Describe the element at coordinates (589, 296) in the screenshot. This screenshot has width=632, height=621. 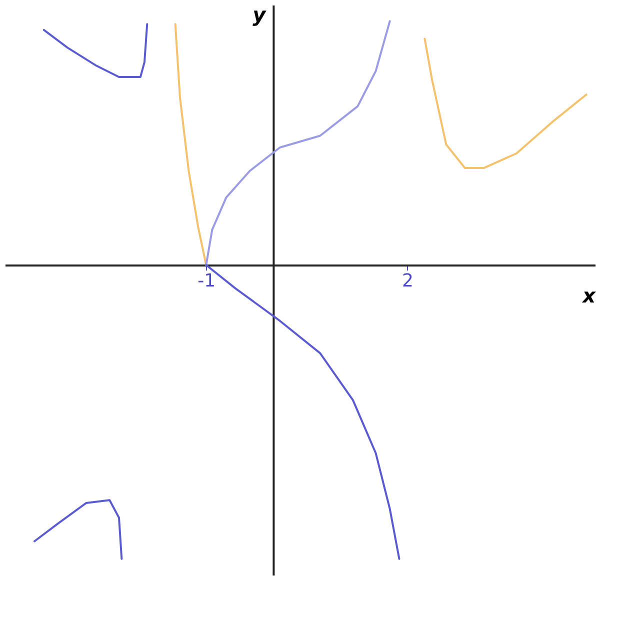
I see `x-axis-title: x` at that location.